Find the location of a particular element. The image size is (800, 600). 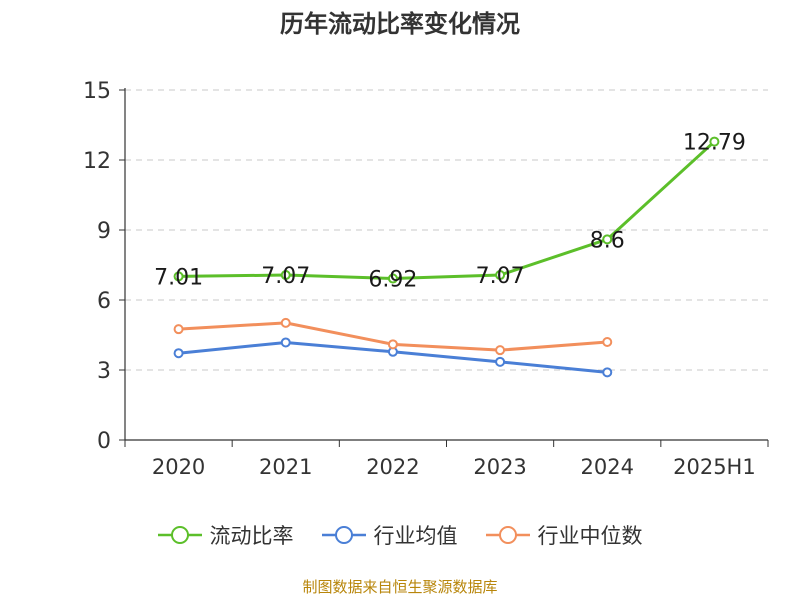

data-label: 12.79 is located at coordinates (714, 143).